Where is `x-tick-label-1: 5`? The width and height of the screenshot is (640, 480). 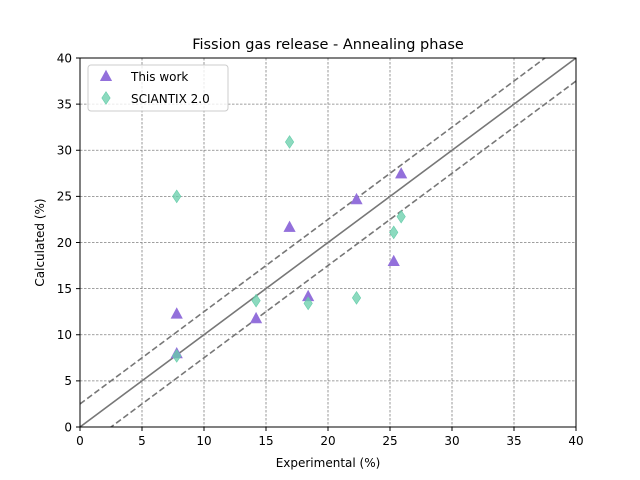 x-tick-label-1: 5 is located at coordinates (142, 441).